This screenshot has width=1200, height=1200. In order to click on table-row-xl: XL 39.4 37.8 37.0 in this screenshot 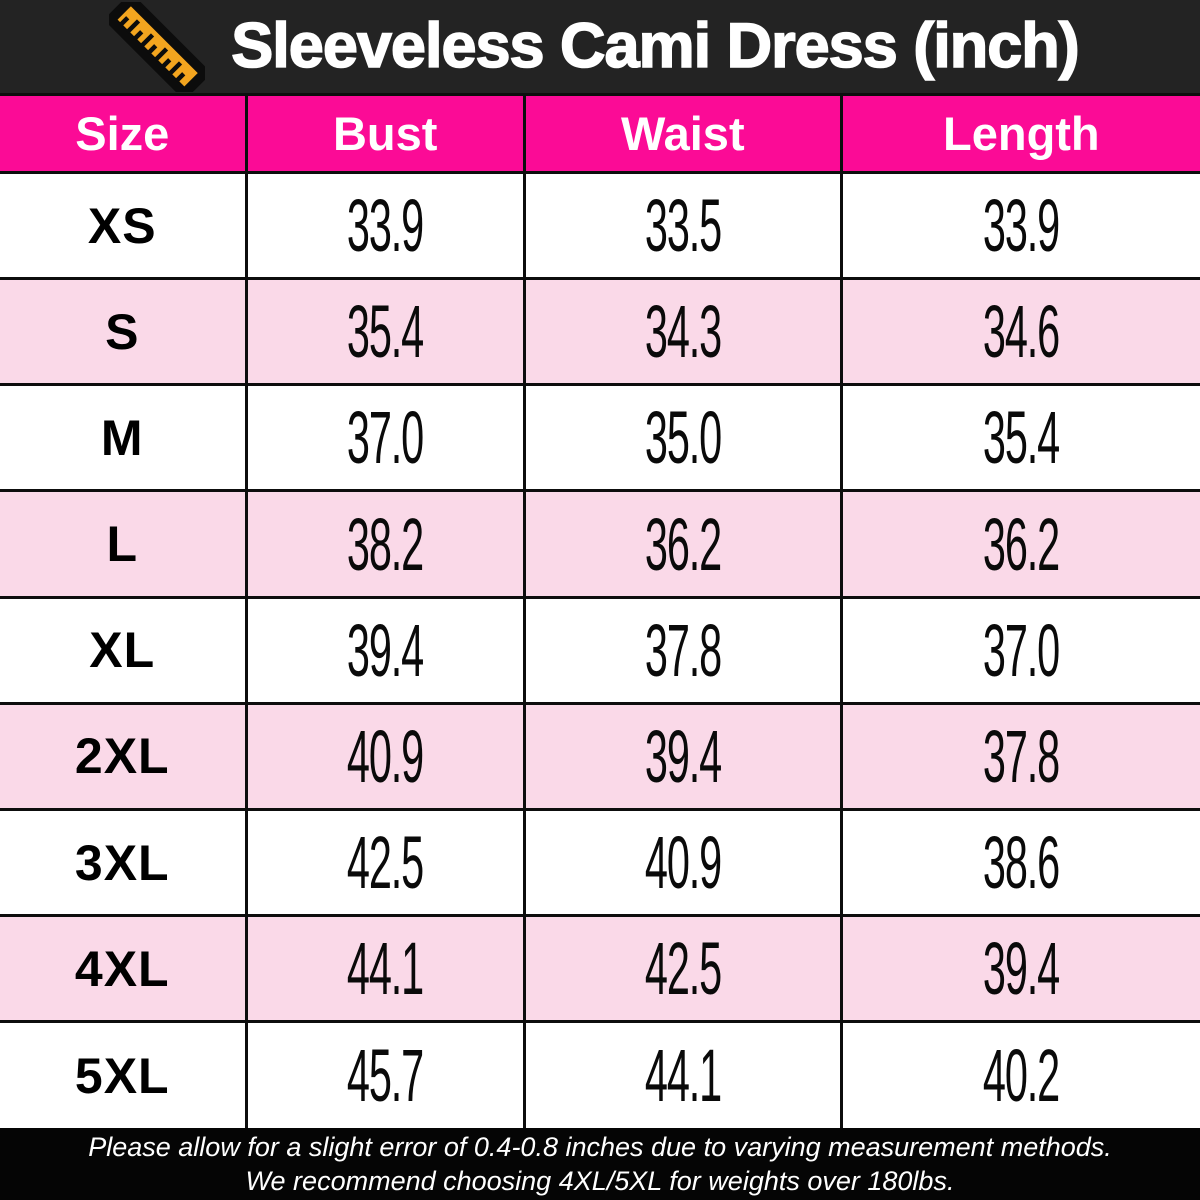, I will do `click(600, 650)`.